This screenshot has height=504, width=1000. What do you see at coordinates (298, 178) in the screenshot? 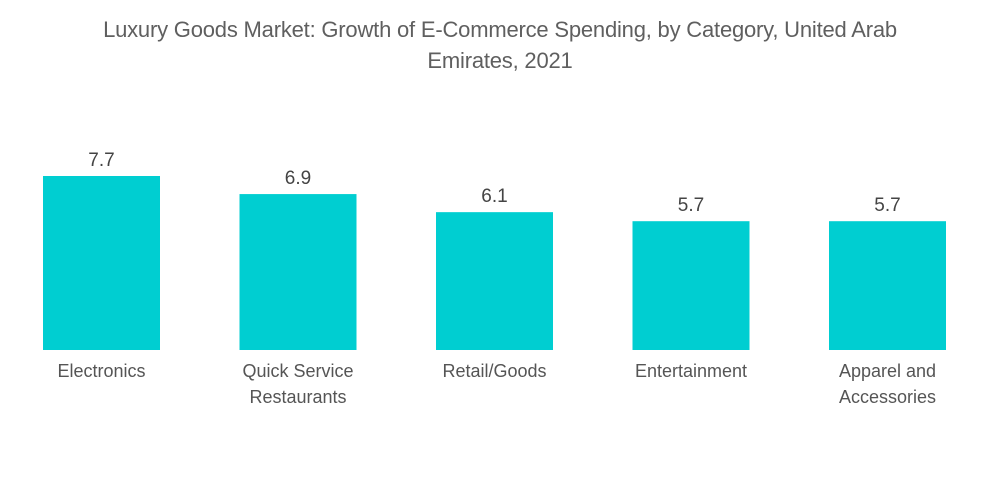
I see `data-label: 6.9` at bounding box center [298, 178].